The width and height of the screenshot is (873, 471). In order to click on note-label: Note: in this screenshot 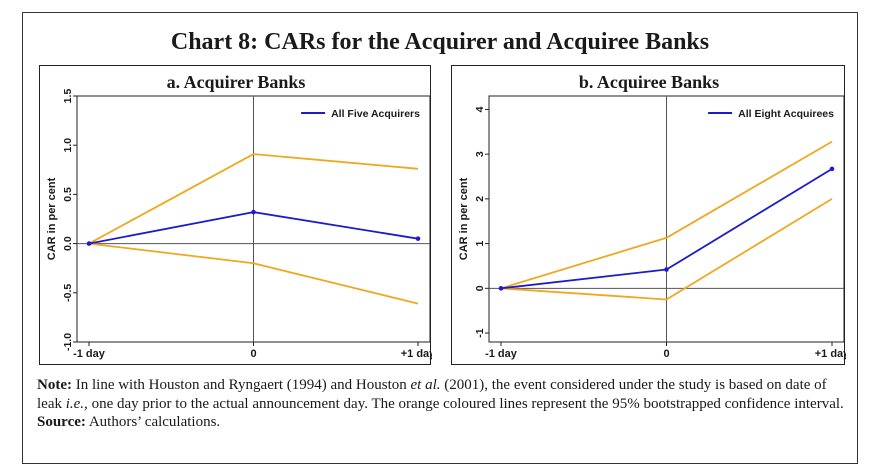, I will do `click(54, 385)`.